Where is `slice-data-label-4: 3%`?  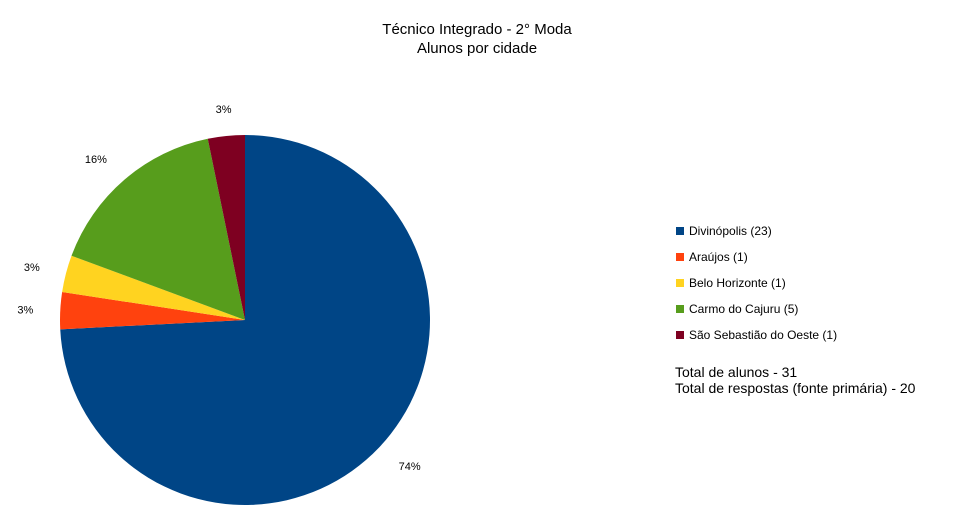 slice-data-label-4: 3% is located at coordinates (224, 110).